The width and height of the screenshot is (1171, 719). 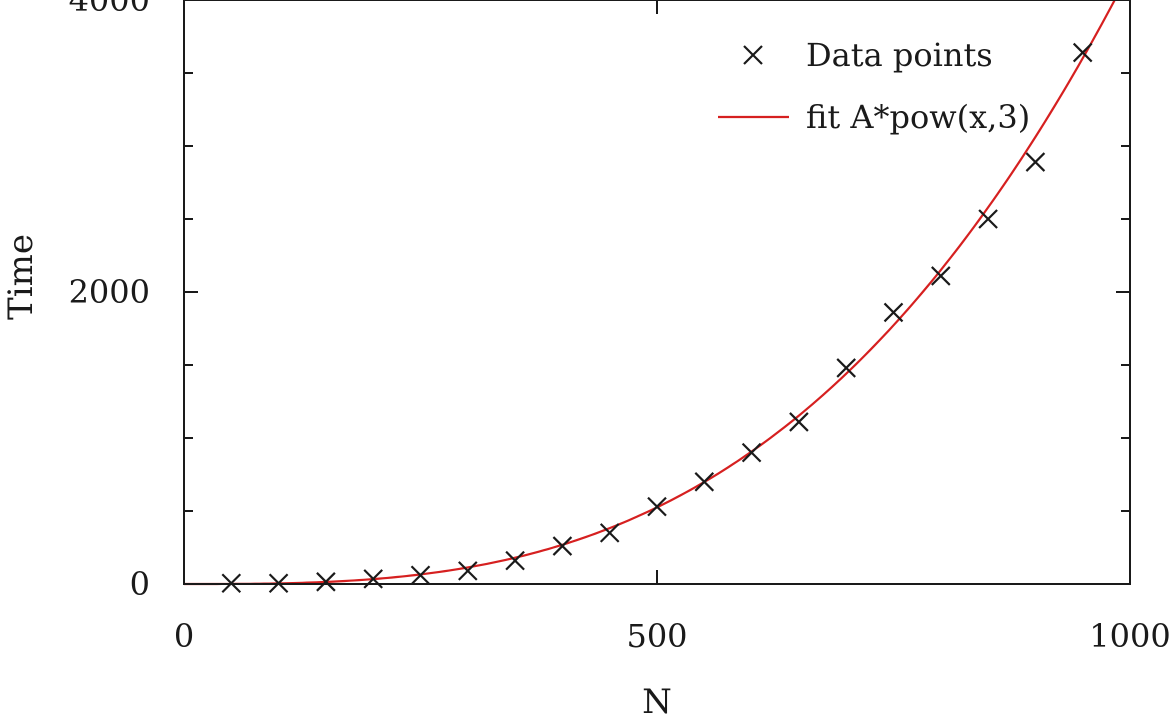 I want to click on x-tick-label-2: 1000, so click(x=1129, y=636).